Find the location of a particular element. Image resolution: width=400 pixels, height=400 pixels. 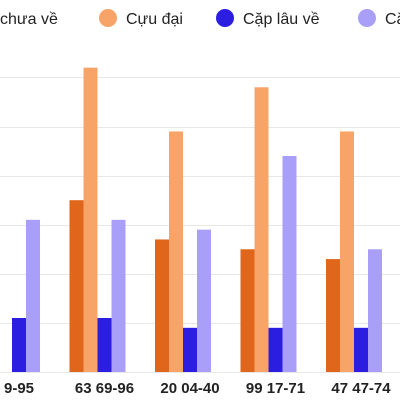

legend-label-cặ: Cặ is located at coordinates (392, 19).